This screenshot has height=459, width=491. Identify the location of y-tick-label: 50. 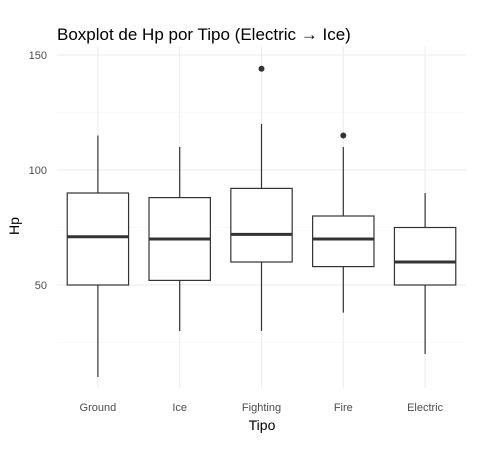
(41, 286).